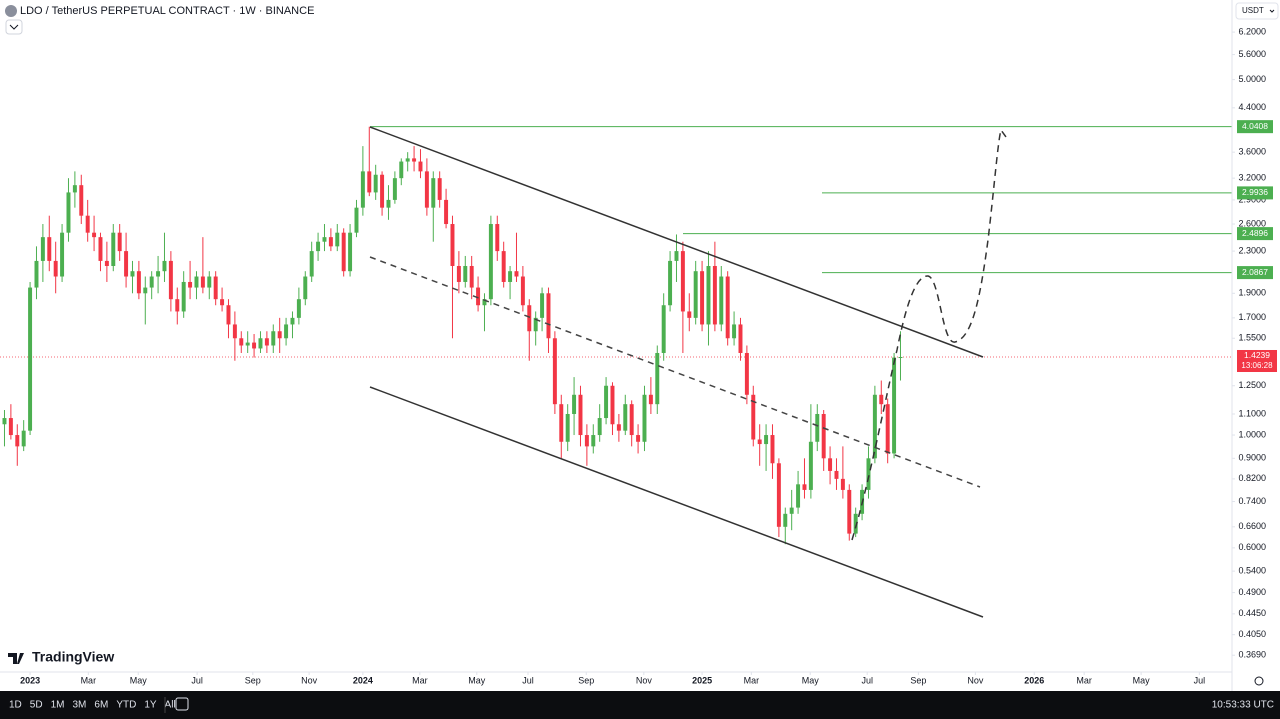 The width and height of the screenshot is (1280, 719). Describe the element at coordinates (1252, 54) in the screenshot. I see `y-tick-label: 5.6000` at that location.